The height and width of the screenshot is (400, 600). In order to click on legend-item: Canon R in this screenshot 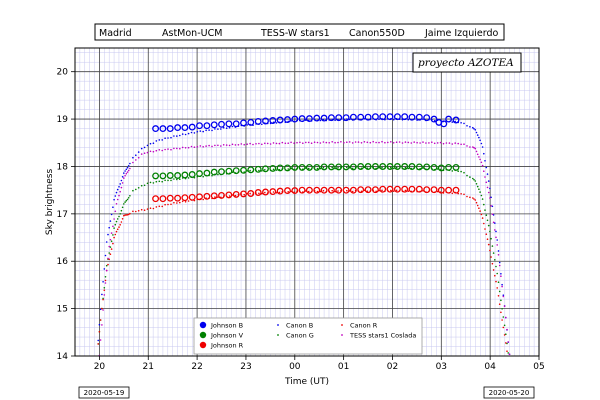, I will do `click(359, 325)`.